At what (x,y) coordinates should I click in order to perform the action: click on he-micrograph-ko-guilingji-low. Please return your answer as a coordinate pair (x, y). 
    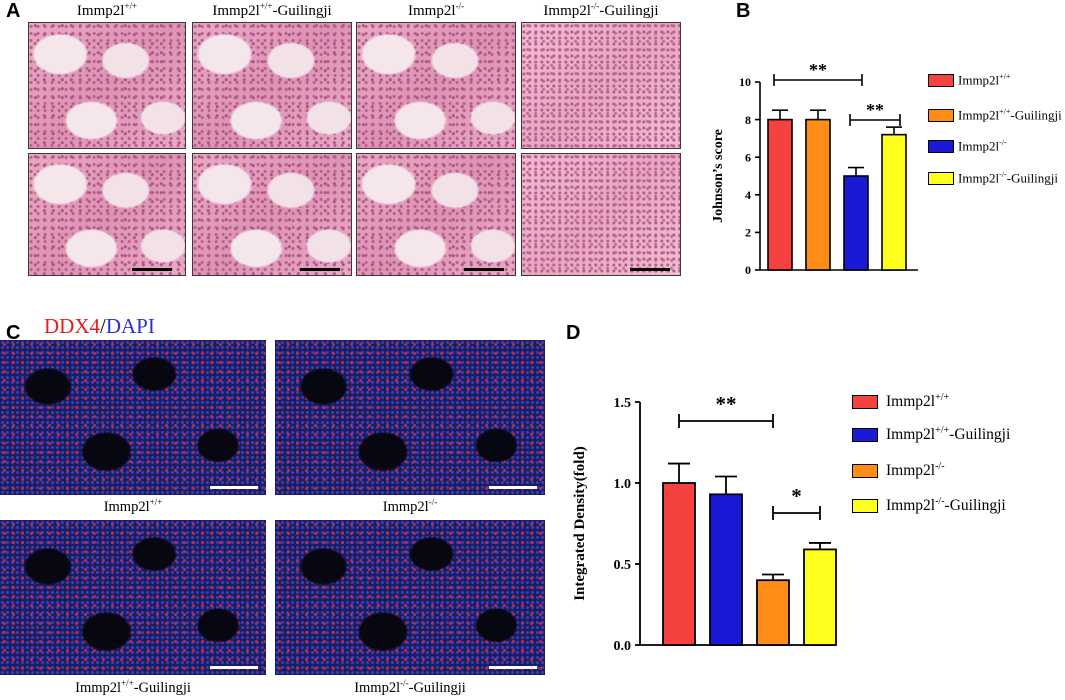
    Looking at the image, I should click on (601, 85).